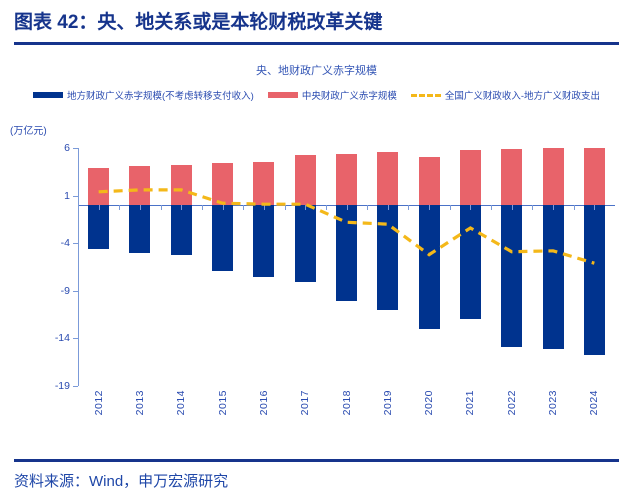 This screenshot has width=633, height=500. What do you see at coordinates (388, 178) in the screenshot?
I see `bar-central-deficit-2019` at bounding box center [388, 178].